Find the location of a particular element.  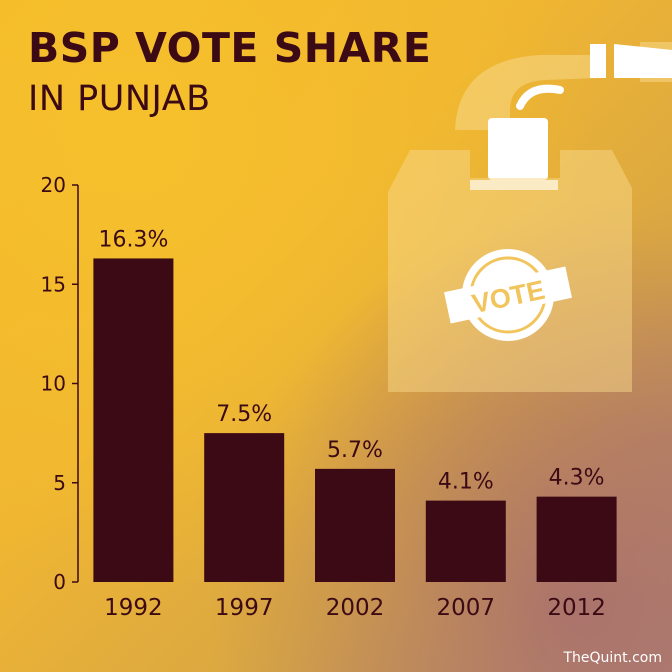

x-tick-label: 2007 is located at coordinates (466, 608).